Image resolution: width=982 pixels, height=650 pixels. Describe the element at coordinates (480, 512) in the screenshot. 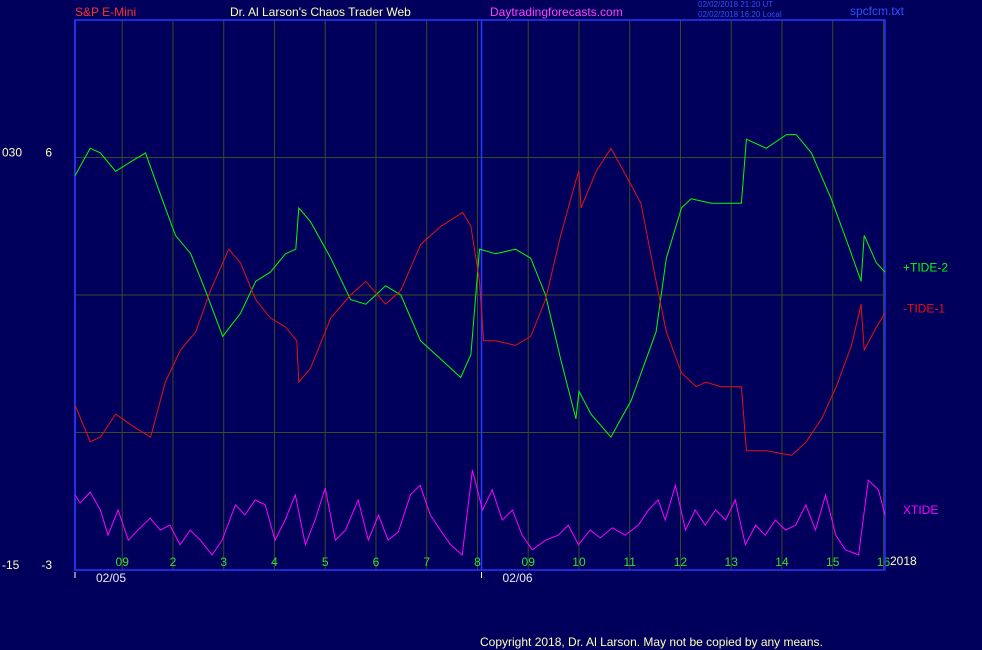

I see `series-line` at that location.